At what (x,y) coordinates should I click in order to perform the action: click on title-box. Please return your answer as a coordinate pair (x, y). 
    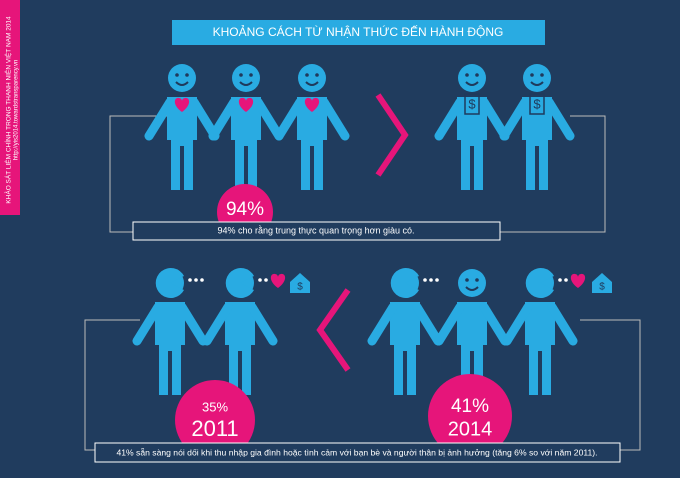
    Looking at the image, I should click on (358, 32).